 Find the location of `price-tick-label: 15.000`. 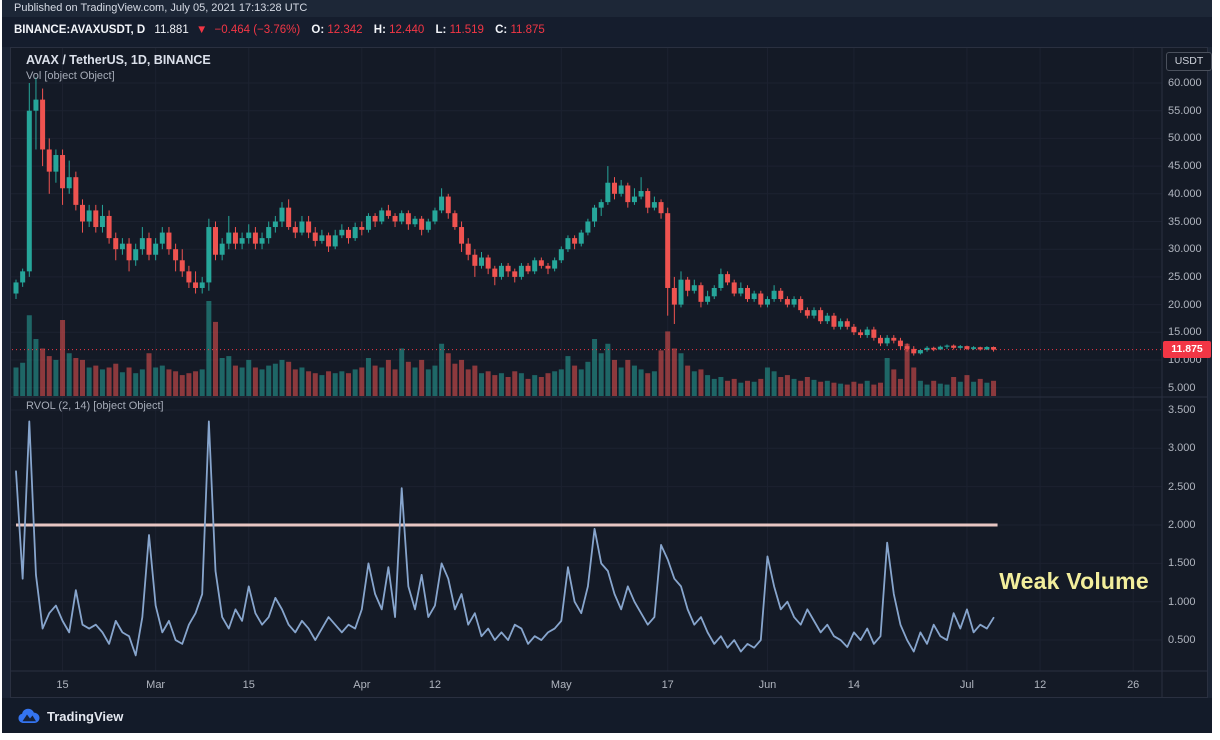

price-tick-label: 15.000 is located at coordinates (1185, 332).